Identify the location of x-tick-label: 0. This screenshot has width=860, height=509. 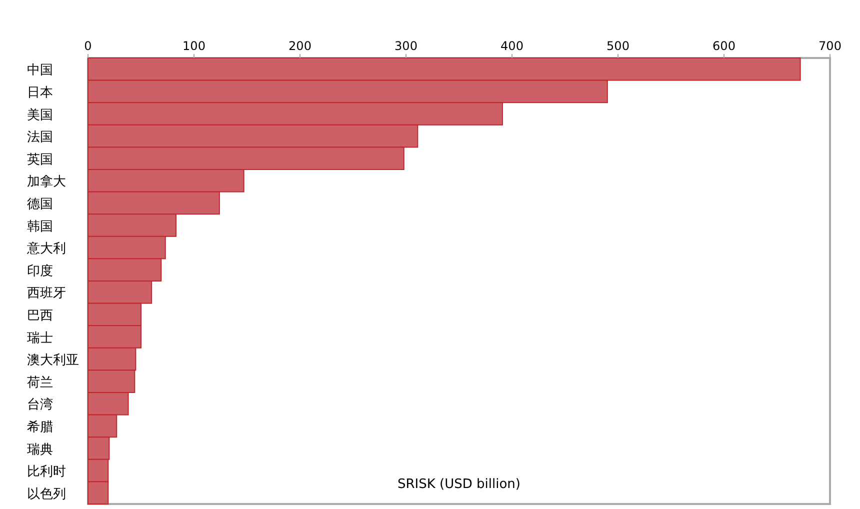
(88, 46).